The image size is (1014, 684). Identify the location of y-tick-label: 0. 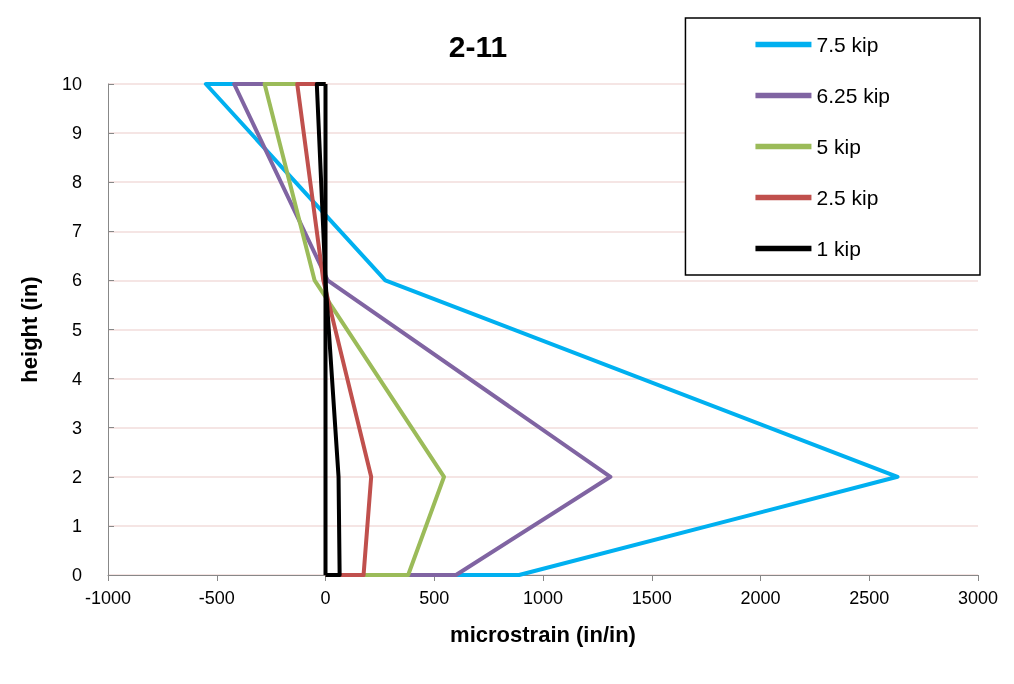
(76, 575).